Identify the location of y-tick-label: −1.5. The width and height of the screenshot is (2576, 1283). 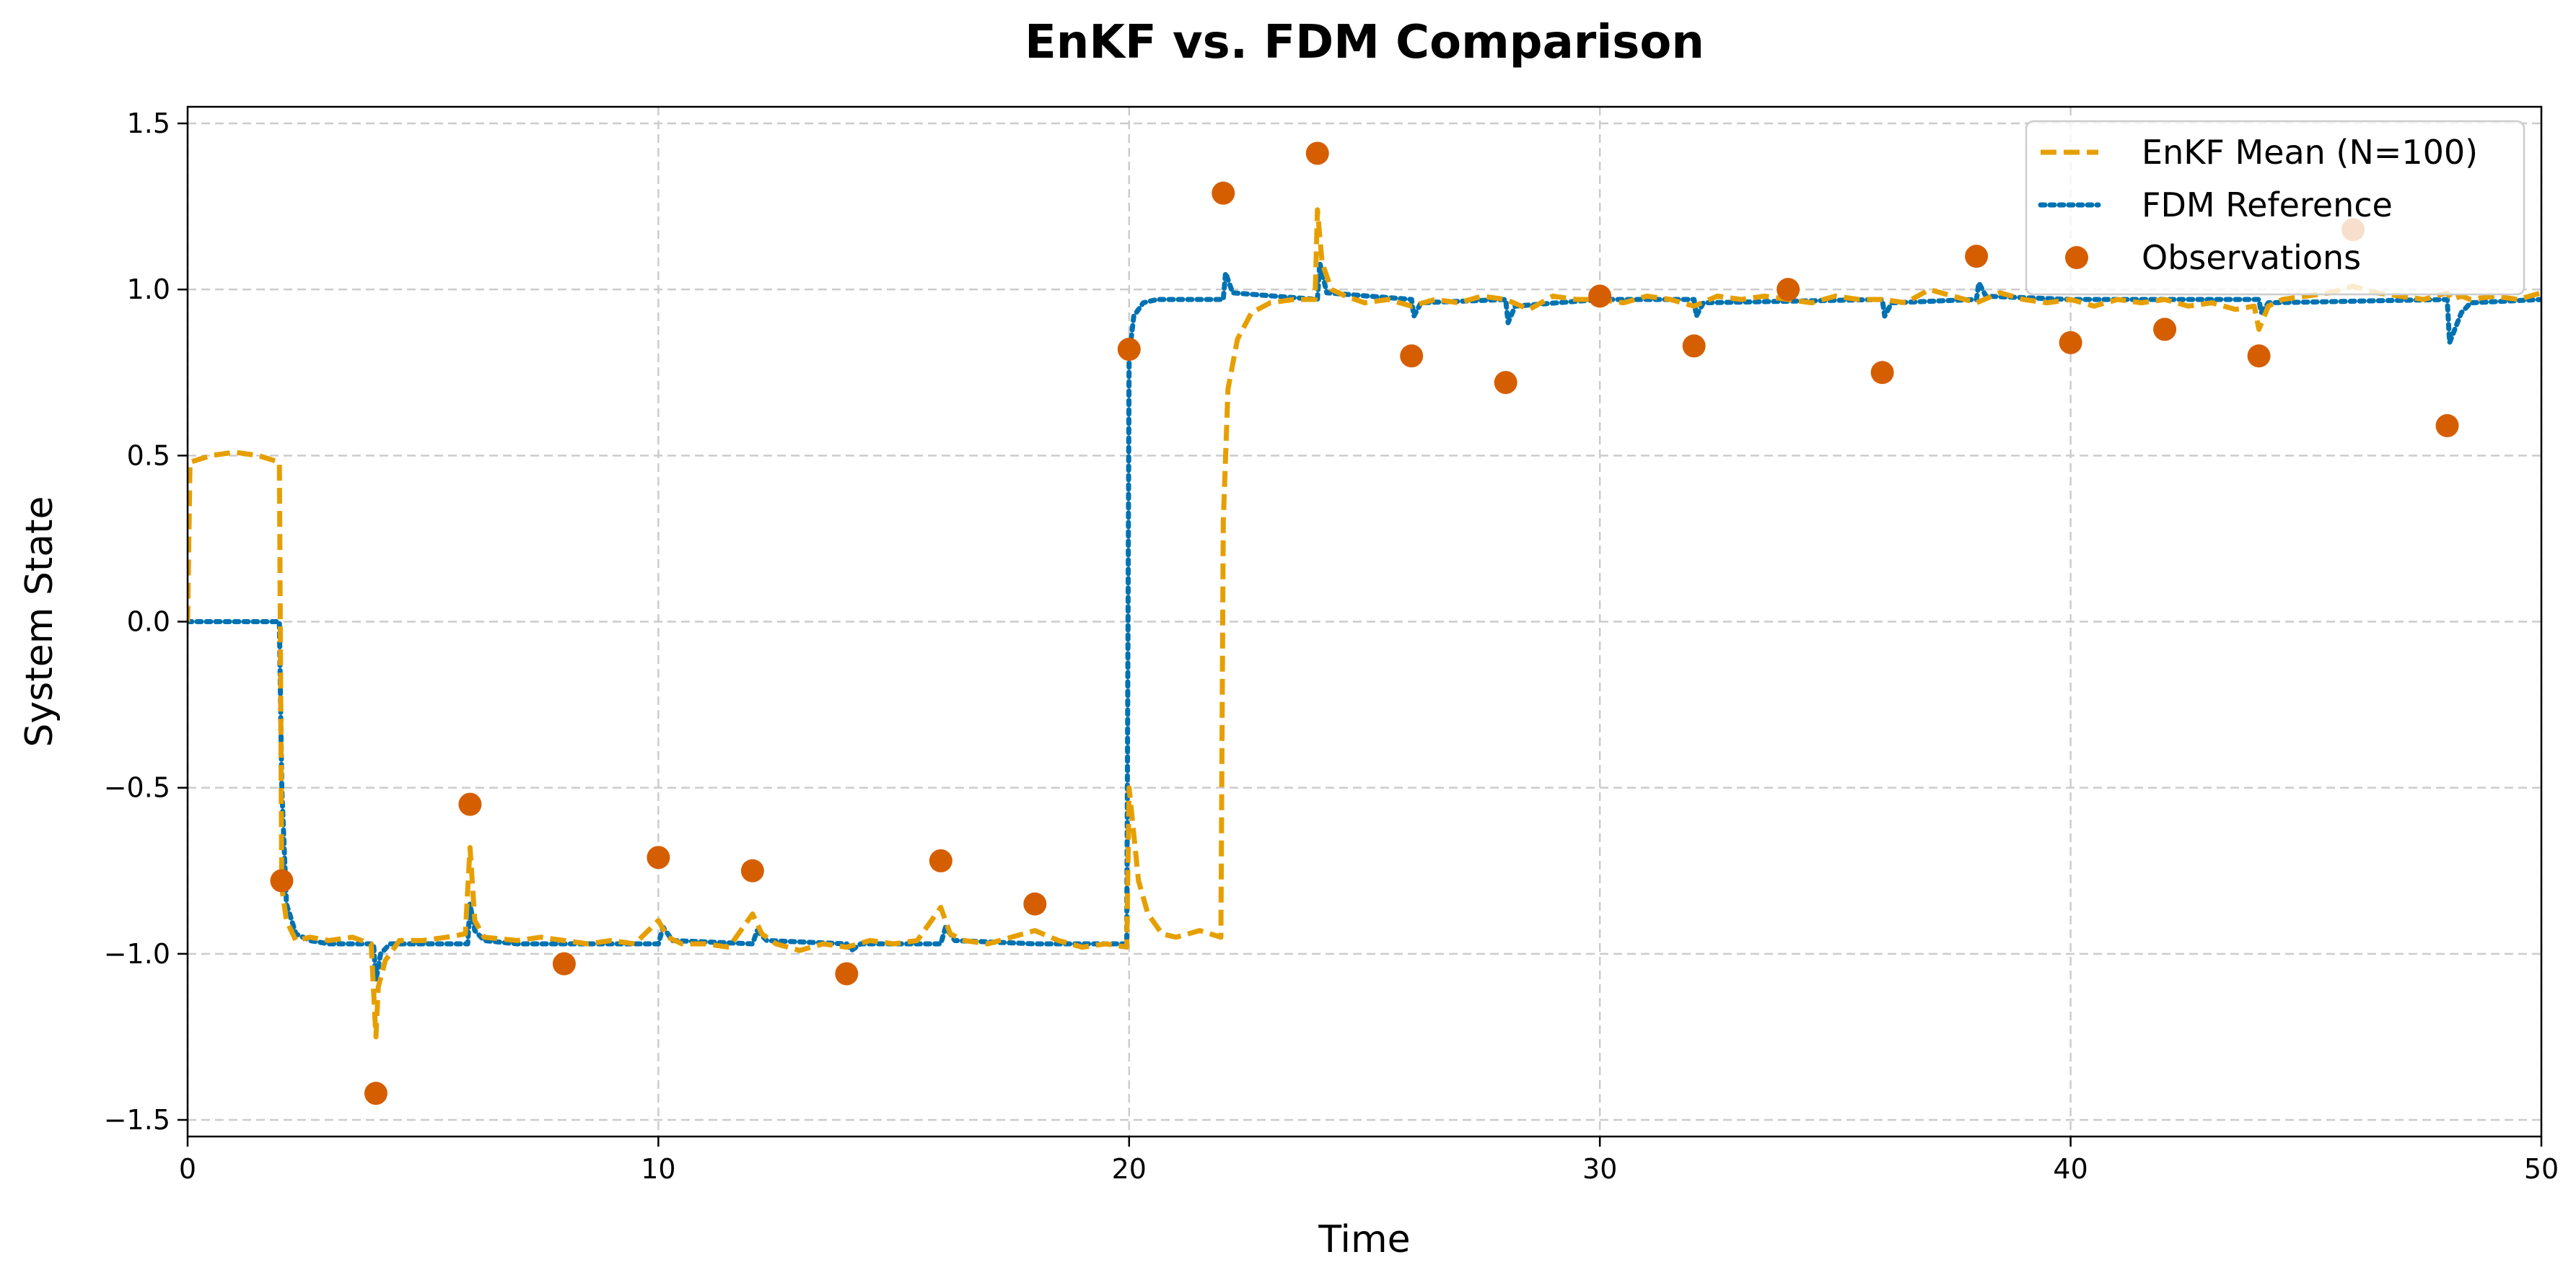
(137, 1120).